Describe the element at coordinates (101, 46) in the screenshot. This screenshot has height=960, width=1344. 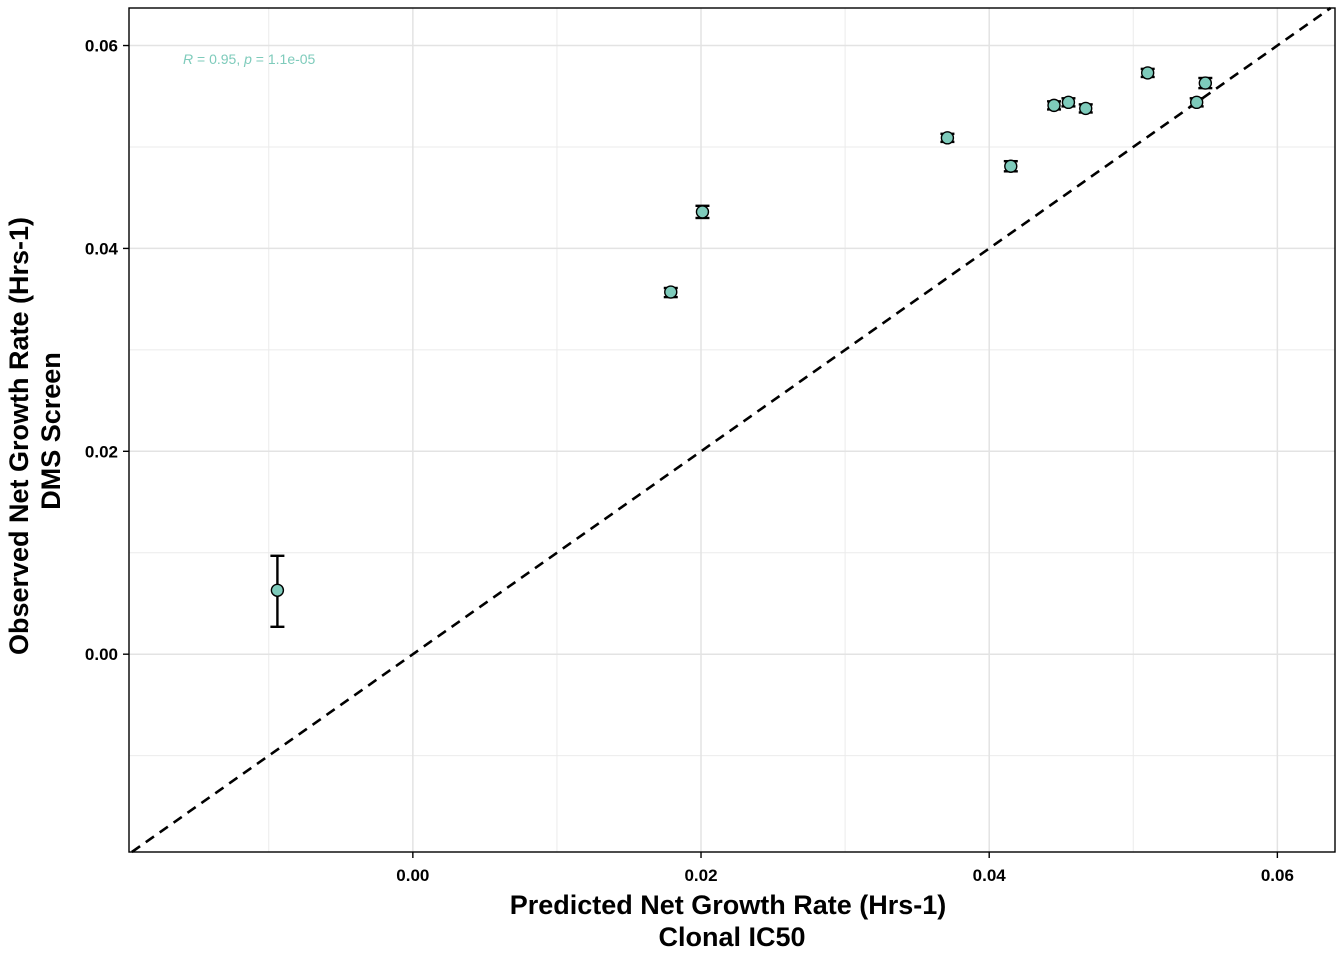
I see `y-tick-label: 0.06` at that location.